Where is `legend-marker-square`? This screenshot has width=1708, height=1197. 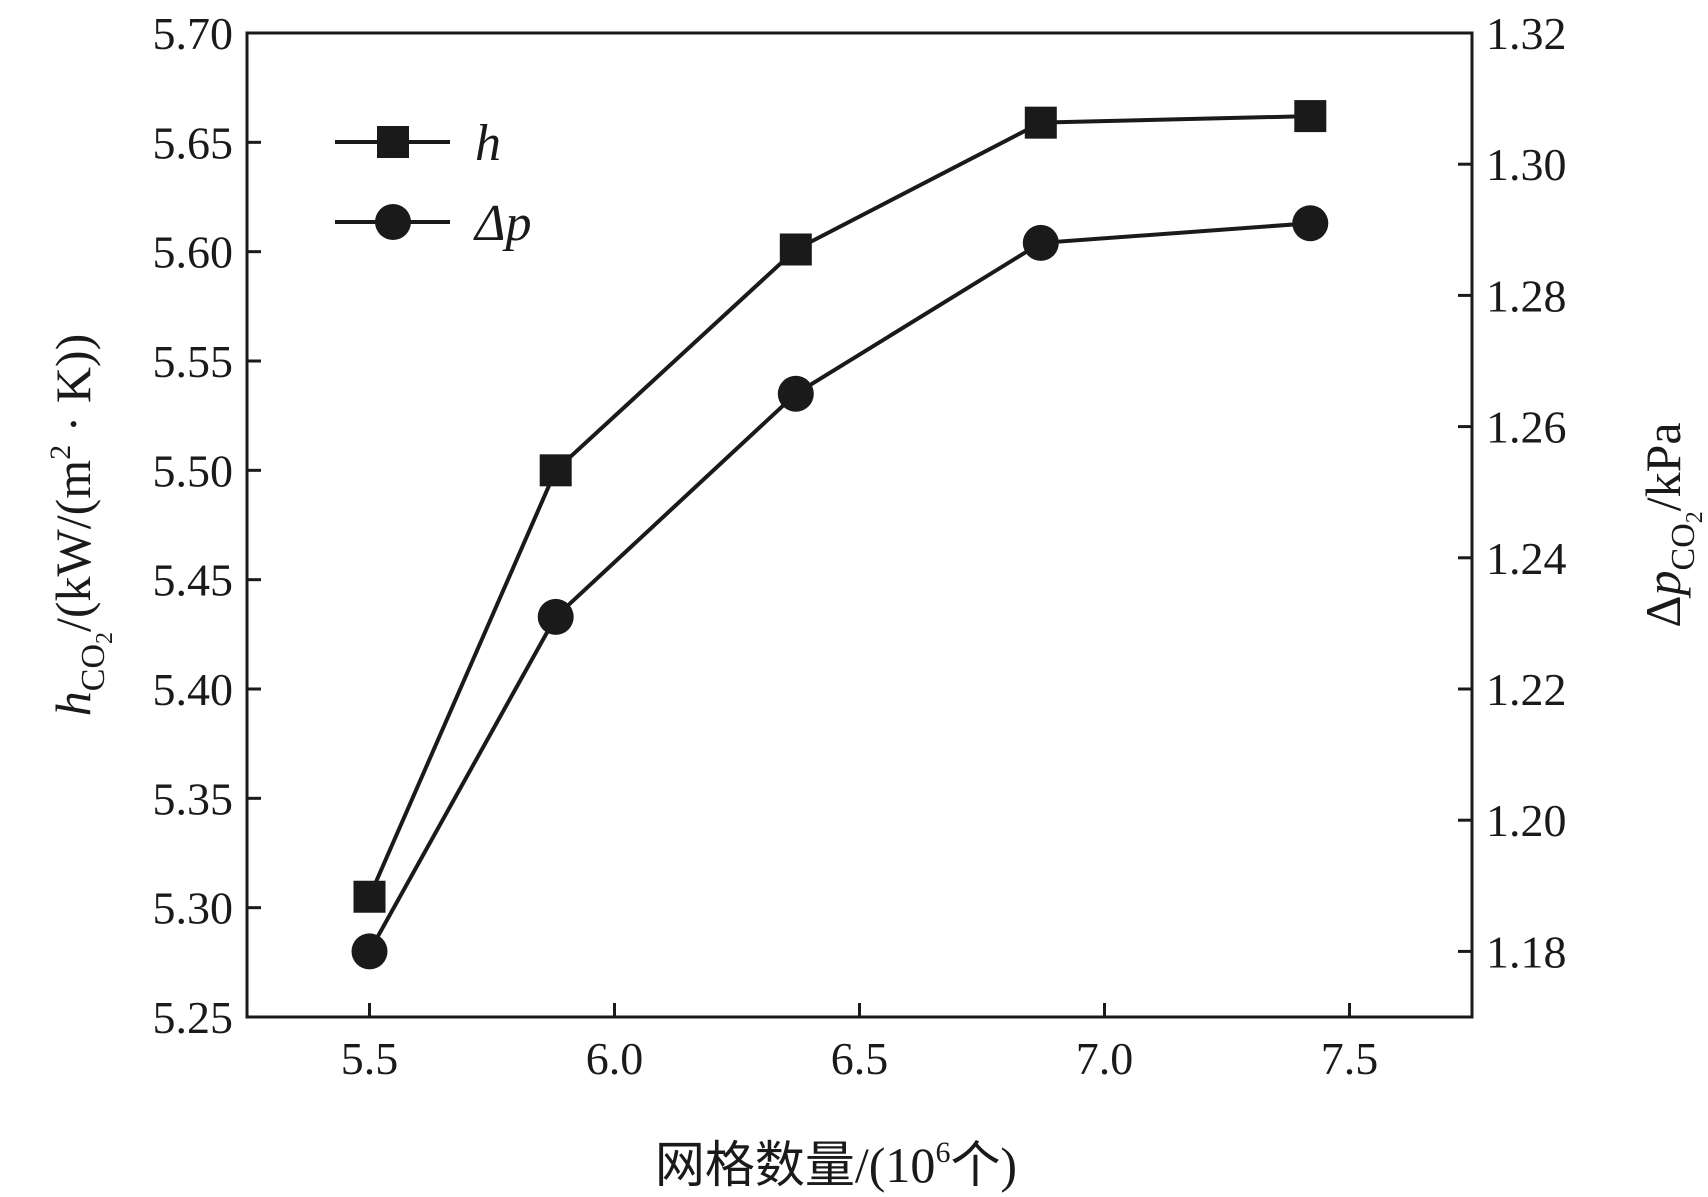 legend-marker-square is located at coordinates (393, 142).